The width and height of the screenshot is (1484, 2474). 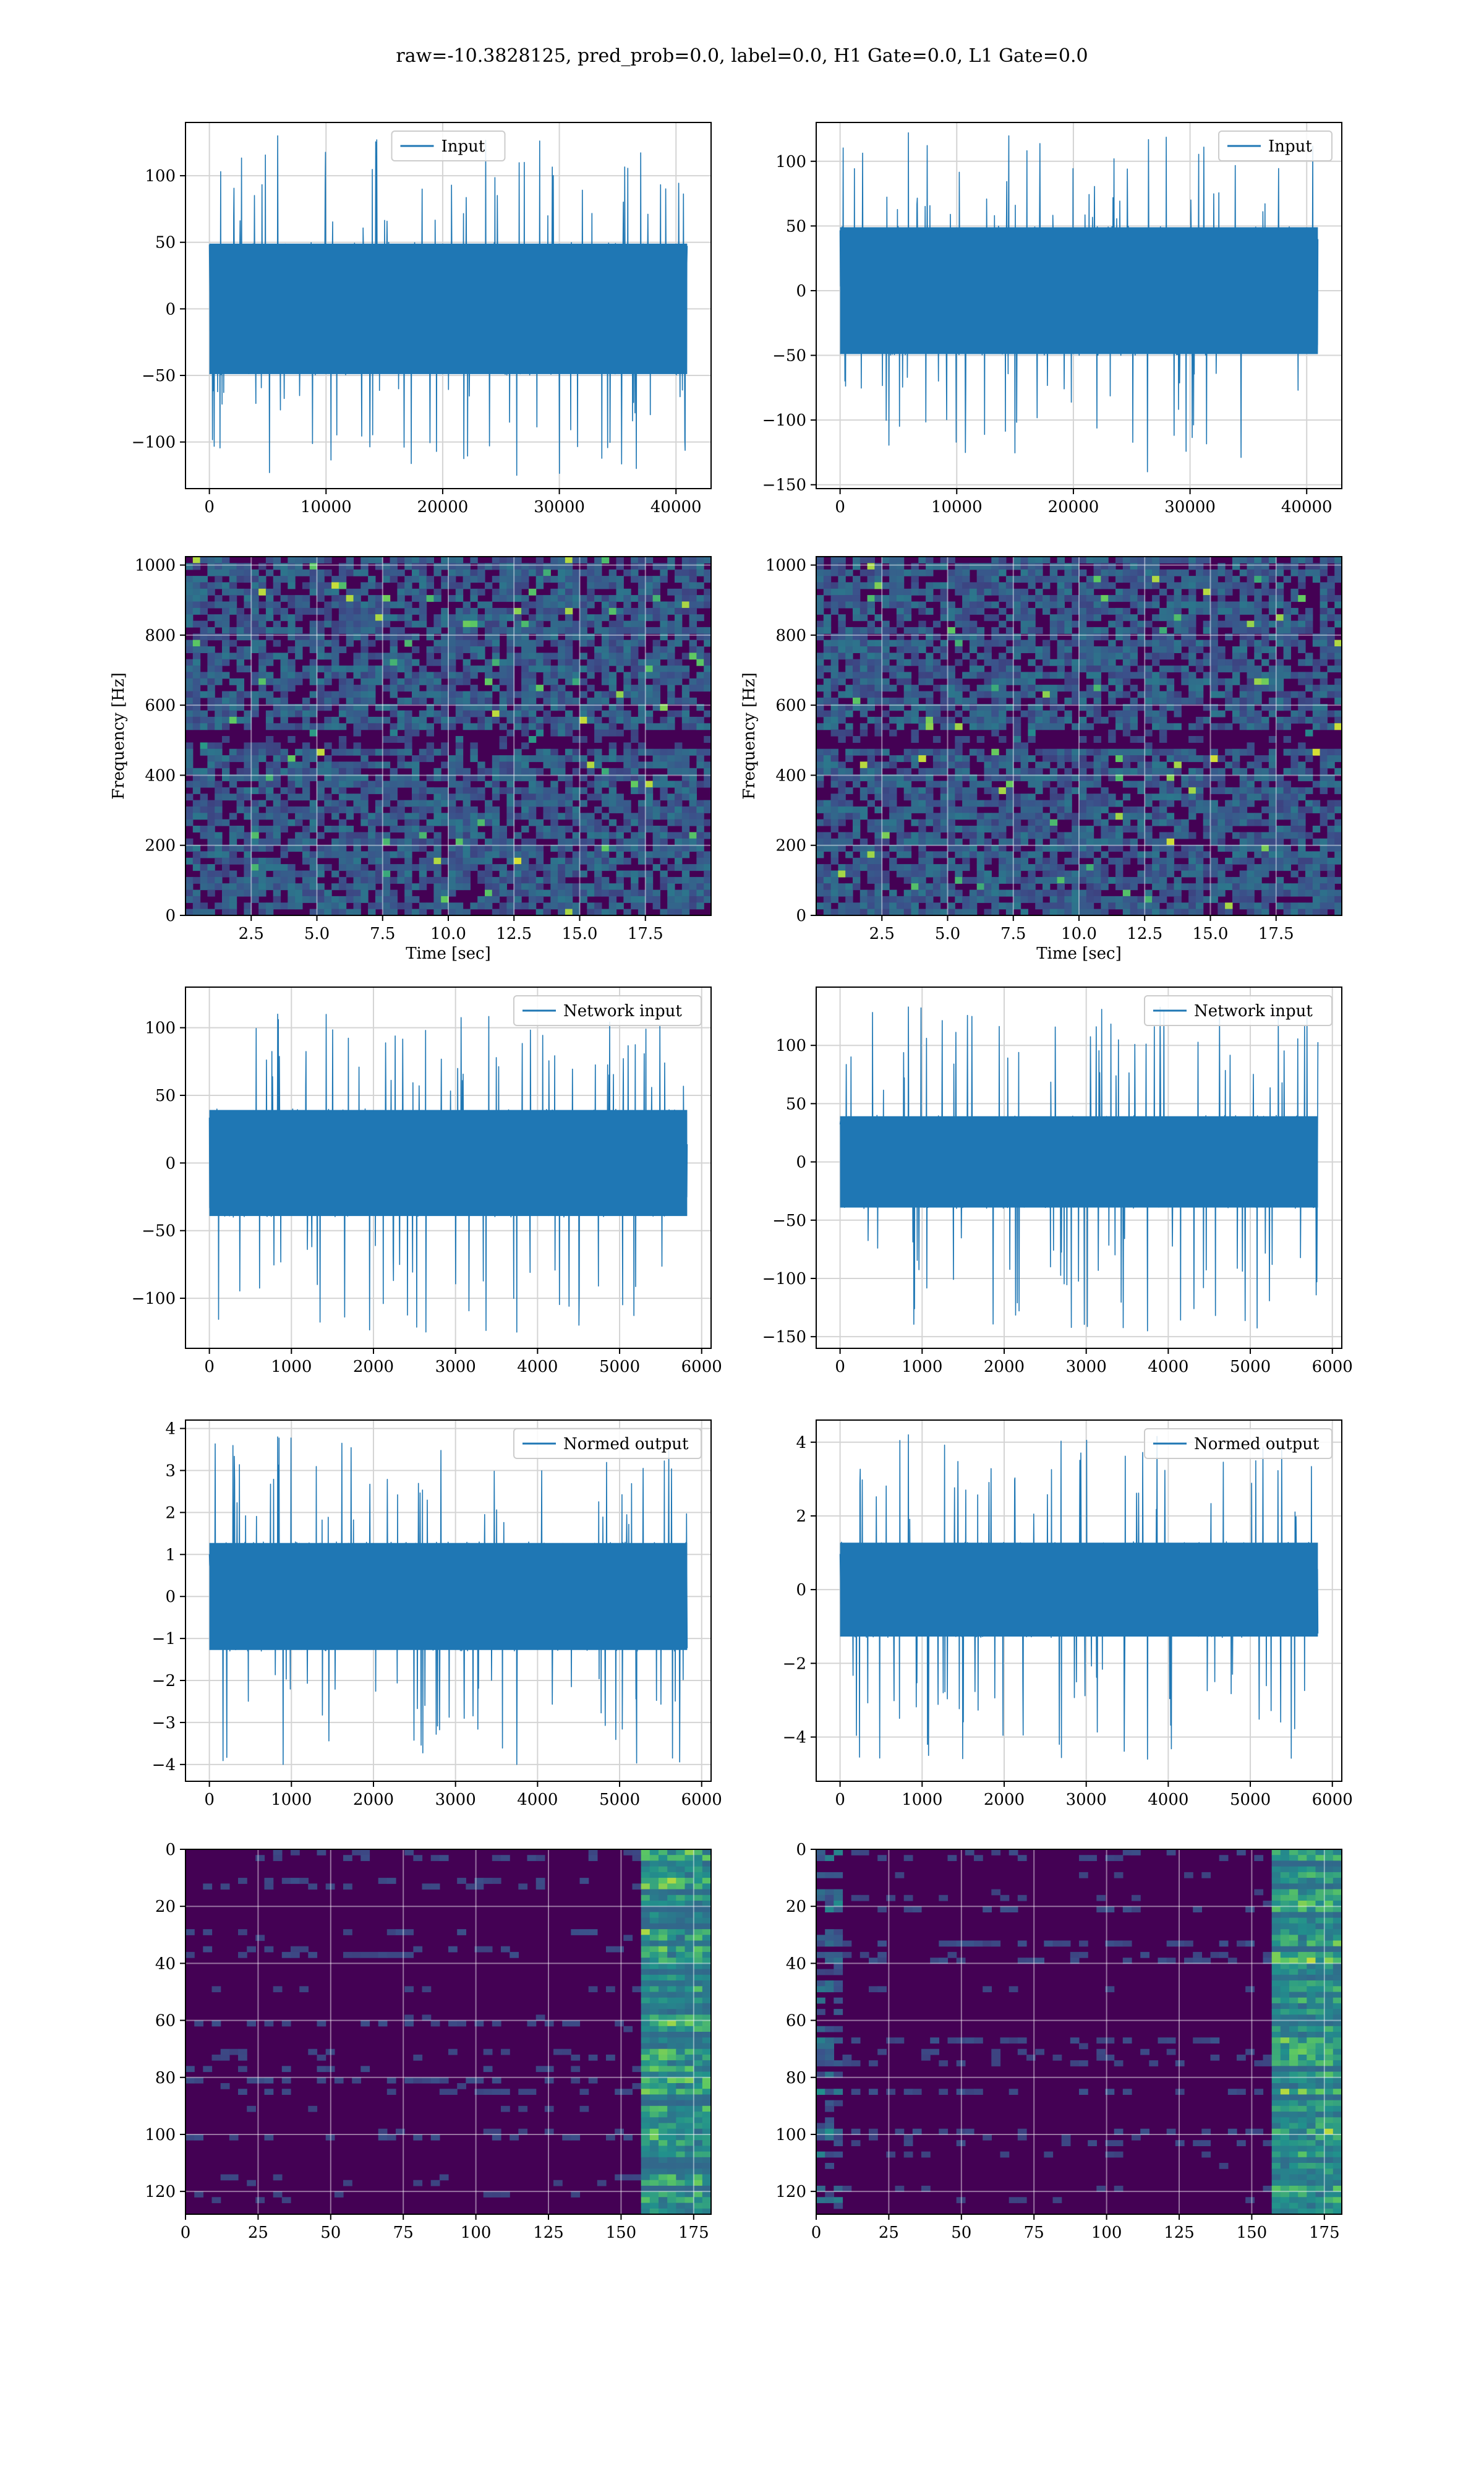 What do you see at coordinates (155, 566) in the screenshot?
I see `y-tick-label: 1000` at bounding box center [155, 566].